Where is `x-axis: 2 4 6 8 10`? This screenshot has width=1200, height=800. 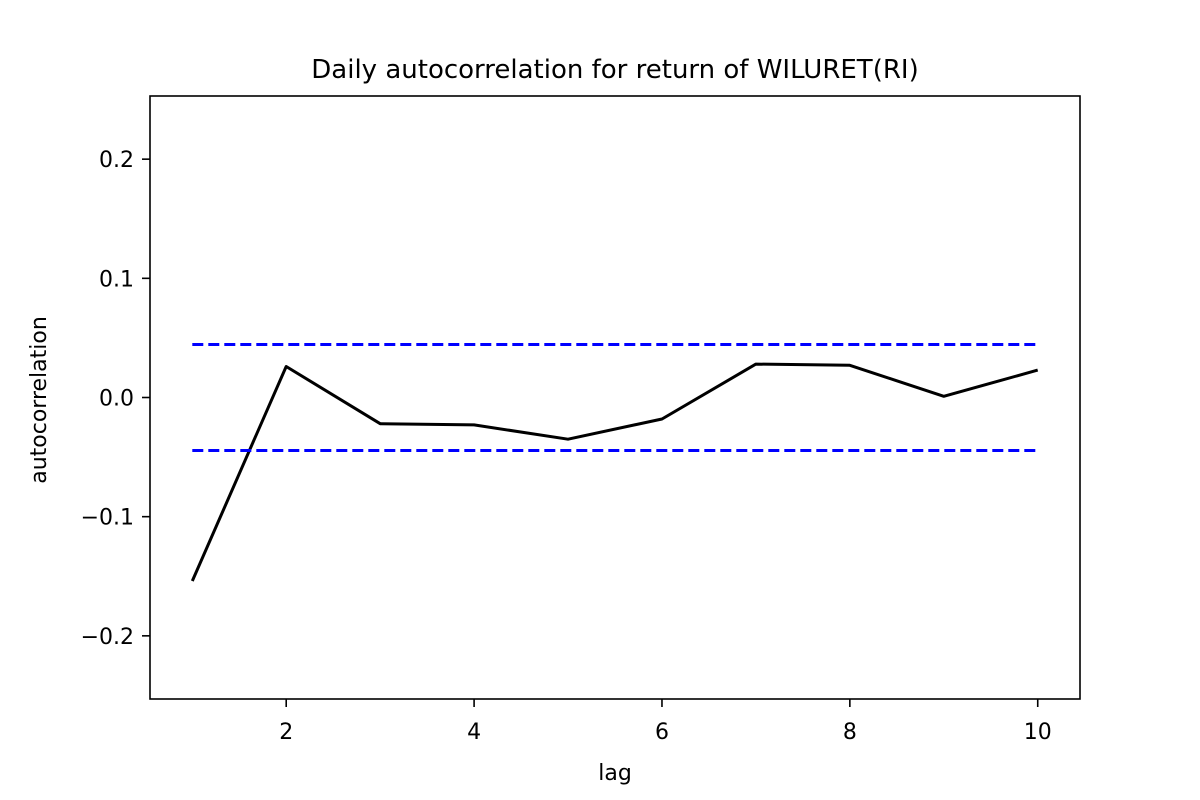 x-axis: 2 4 6 8 10 is located at coordinates (665, 722).